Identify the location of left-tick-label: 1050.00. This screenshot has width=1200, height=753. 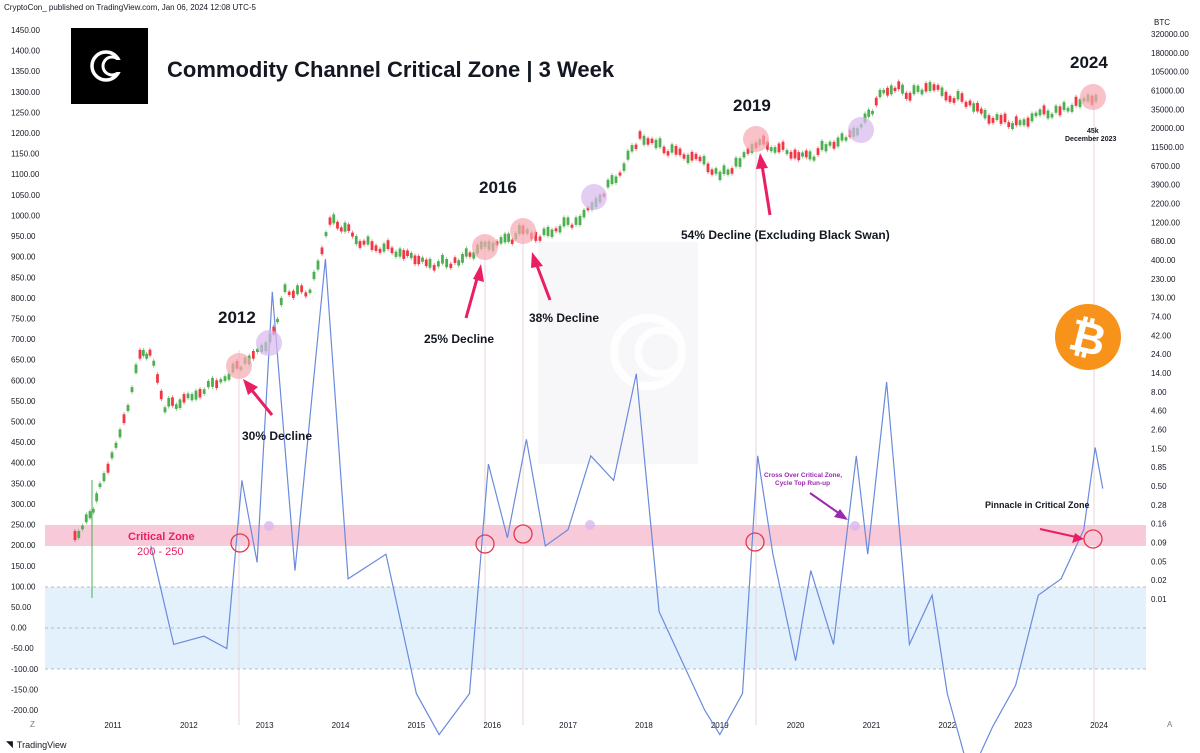
(25, 195).